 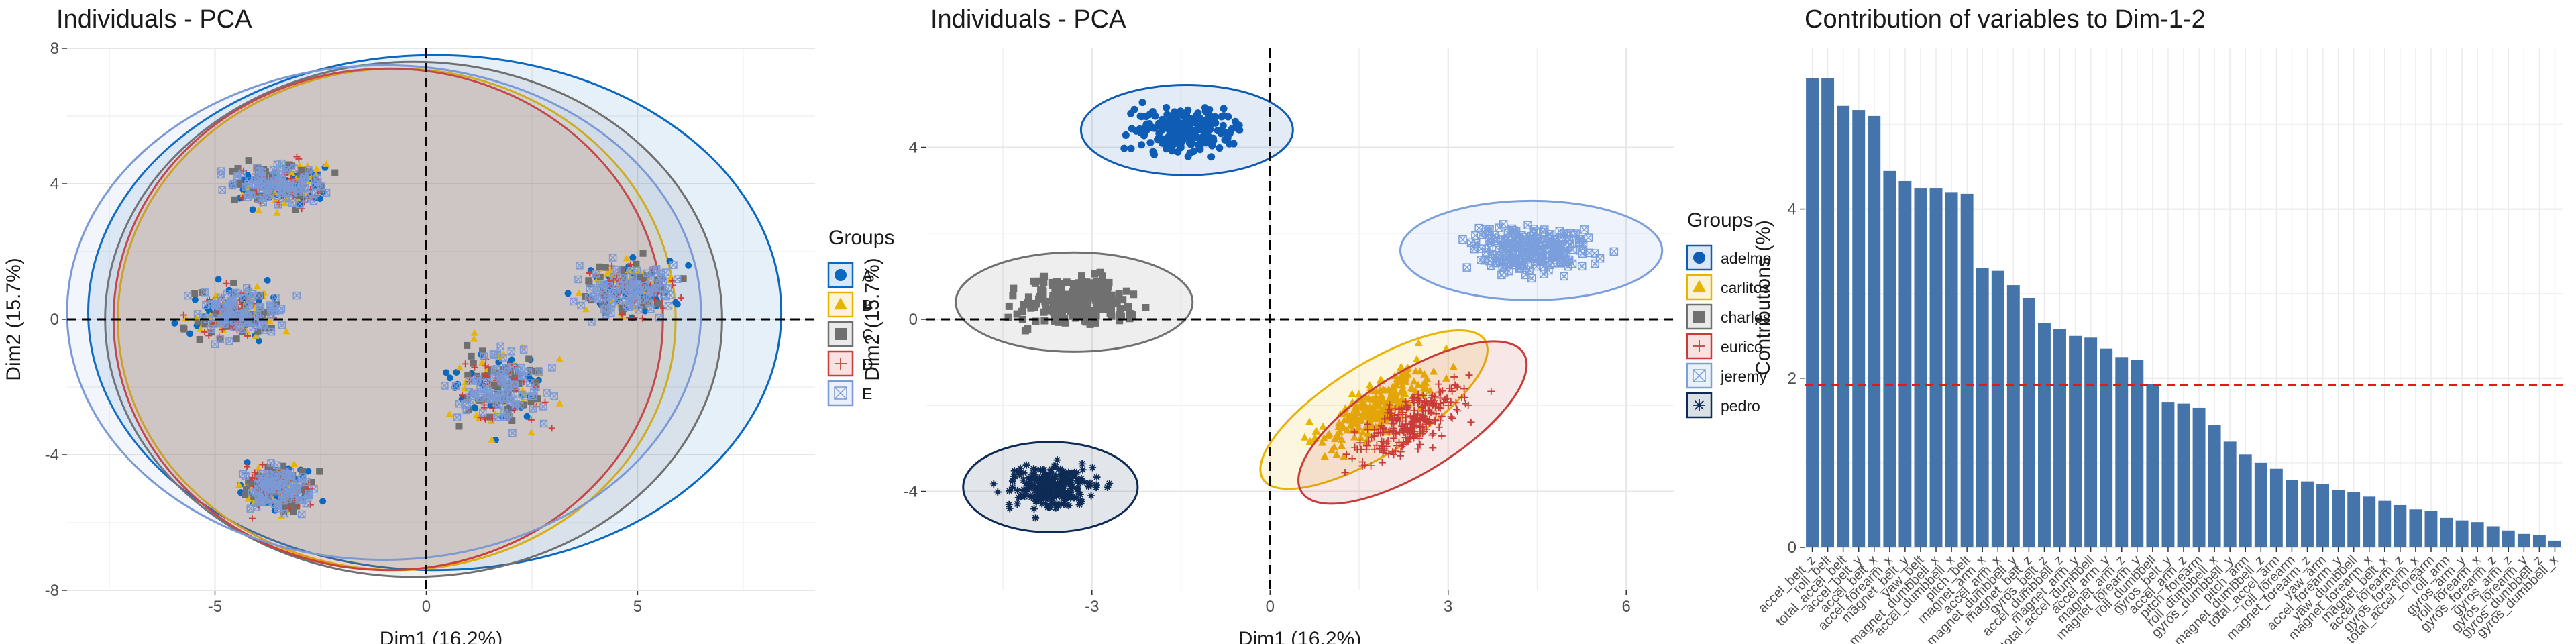 What do you see at coordinates (1740, 406) in the screenshot?
I see `legend-label: pedro` at bounding box center [1740, 406].